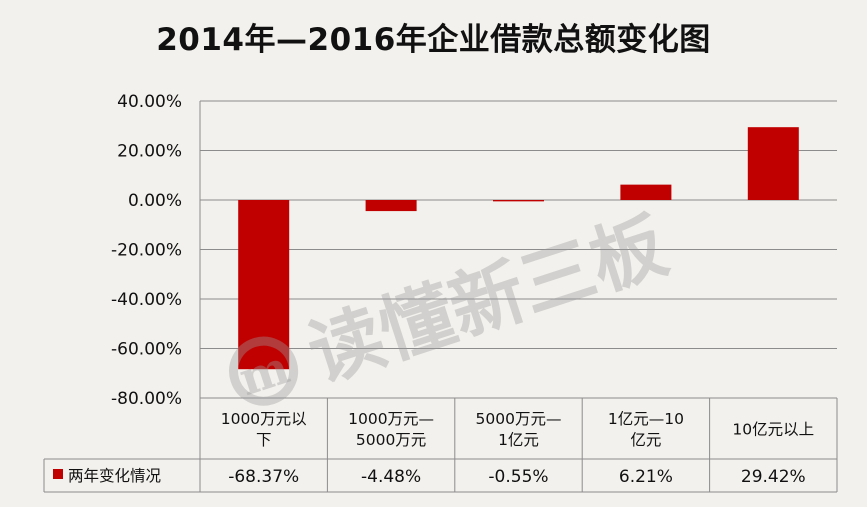  I want to click on x-category-label: 1000万元—, so click(391, 419).